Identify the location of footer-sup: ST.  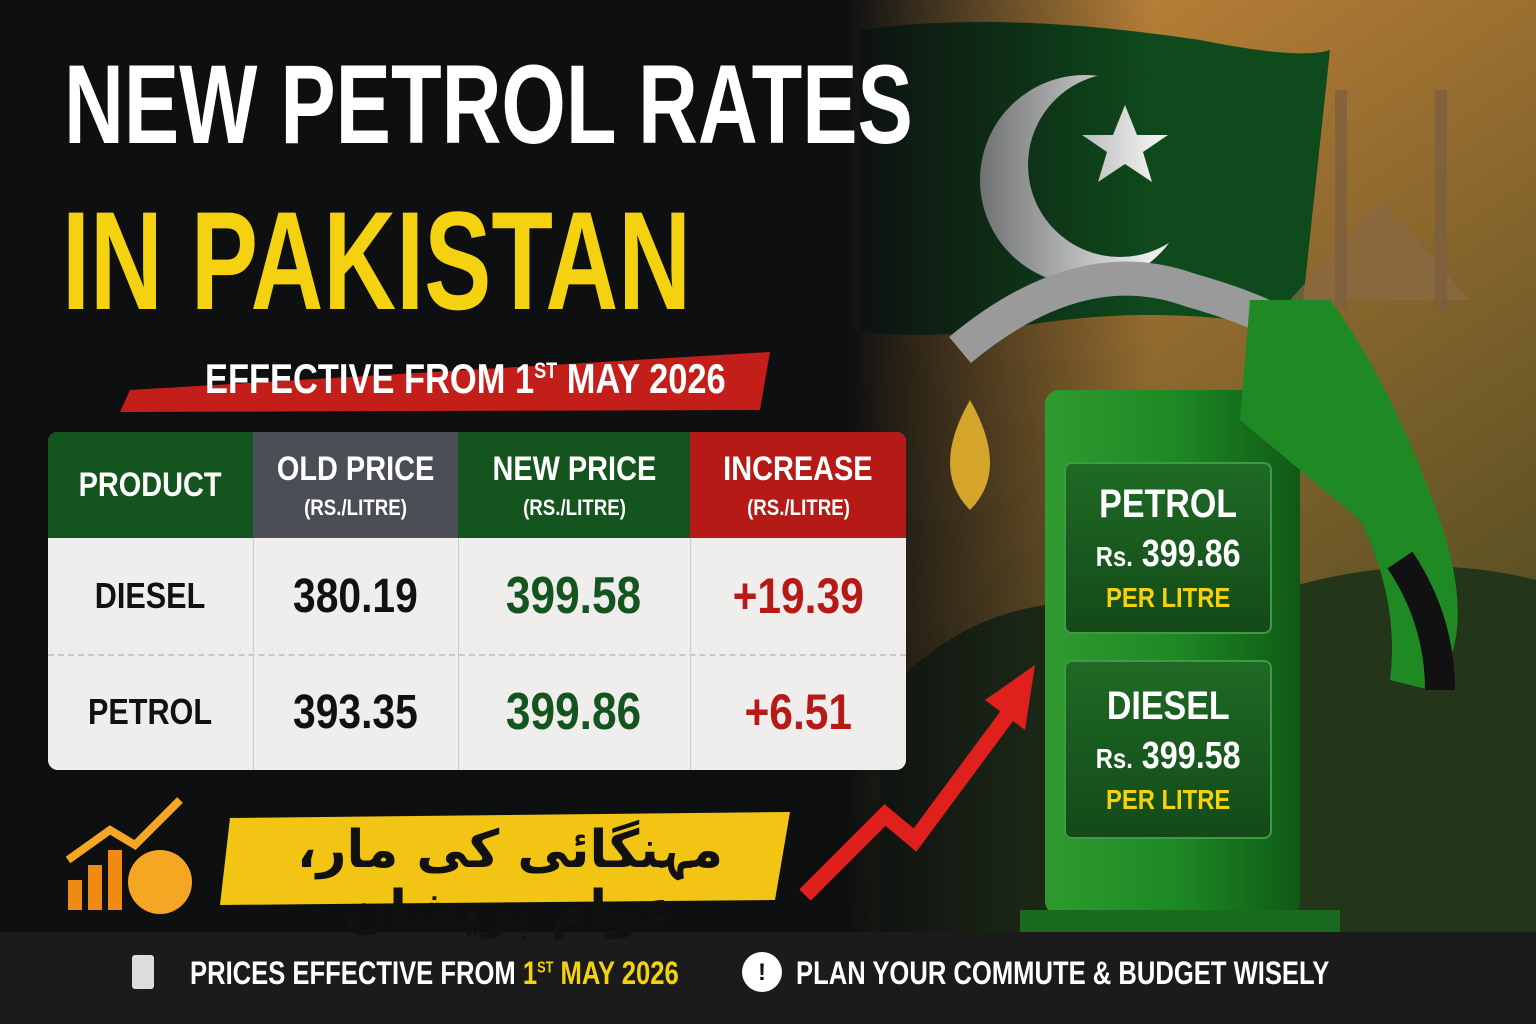
(545, 968).